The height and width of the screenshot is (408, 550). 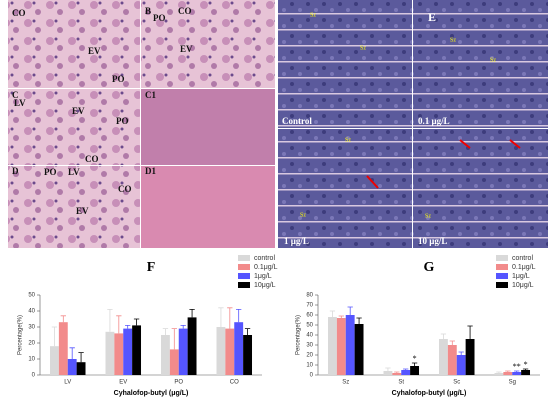 I want to click on x-tick-label: Sg, so click(x=512, y=383).